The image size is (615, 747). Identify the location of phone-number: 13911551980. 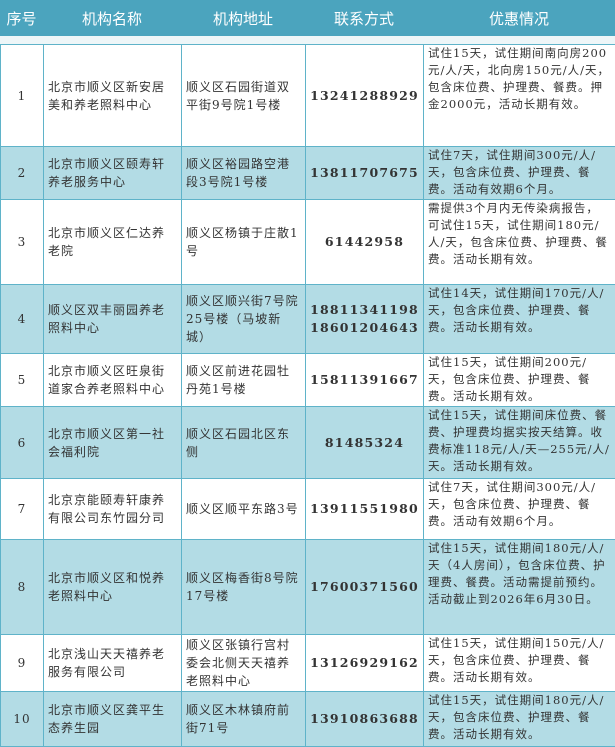
(364, 509).